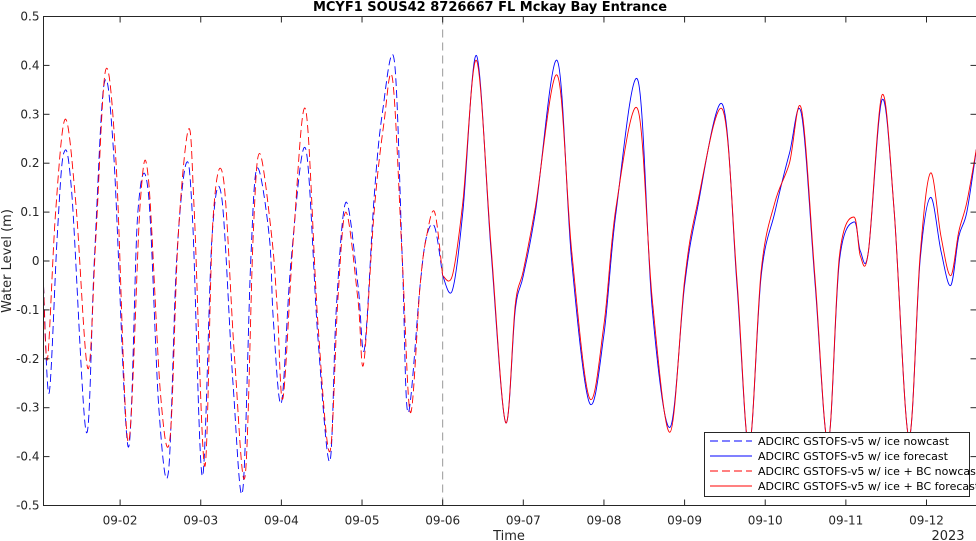  I want to click on legend-label: ADCIRC GSTOFS-v5 w/ ice + BC forecast, so click(867, 486).